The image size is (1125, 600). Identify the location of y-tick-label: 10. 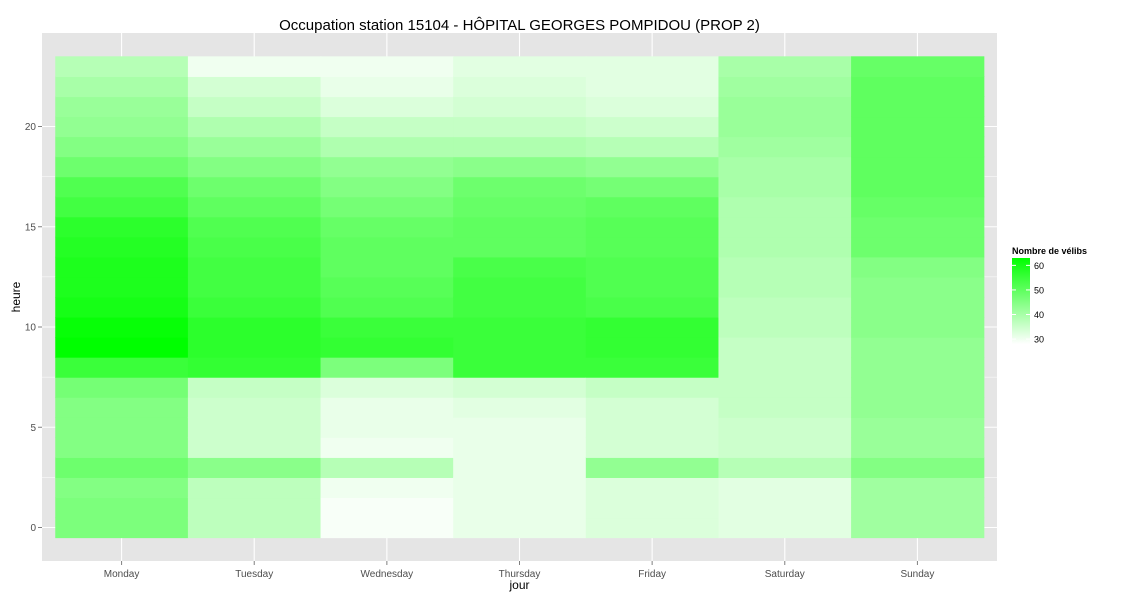
(31, 328).